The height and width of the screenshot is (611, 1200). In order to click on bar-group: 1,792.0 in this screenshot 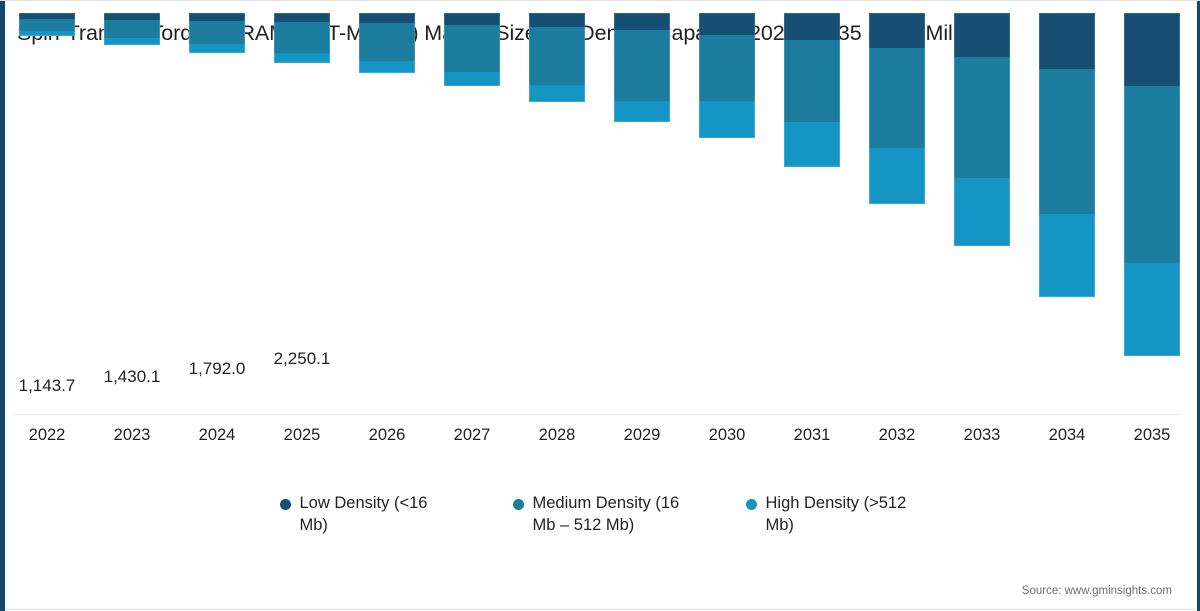, I will do `click(217, 219)`.